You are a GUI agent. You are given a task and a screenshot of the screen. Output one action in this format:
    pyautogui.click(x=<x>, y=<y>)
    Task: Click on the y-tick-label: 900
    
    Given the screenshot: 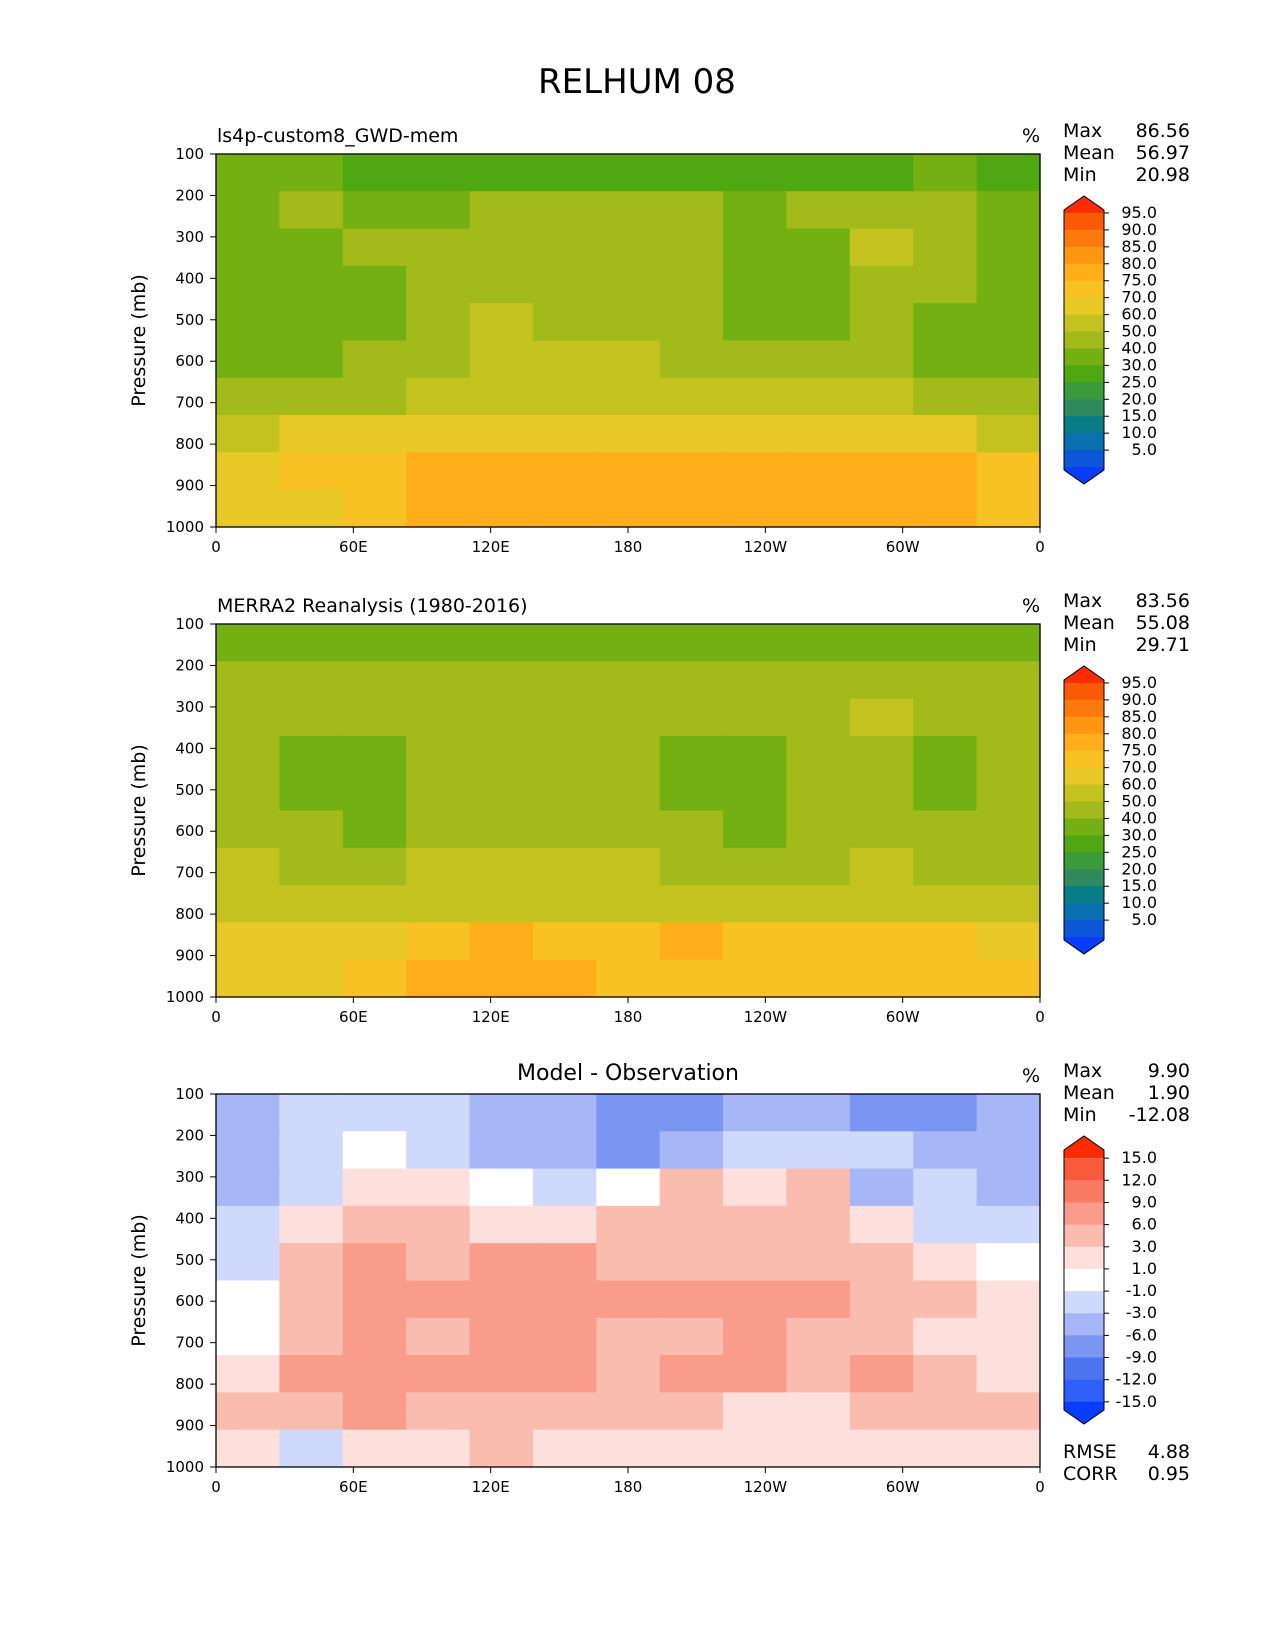 What is the action you would take?
    pyautogui.click(x=189, y=956)
    